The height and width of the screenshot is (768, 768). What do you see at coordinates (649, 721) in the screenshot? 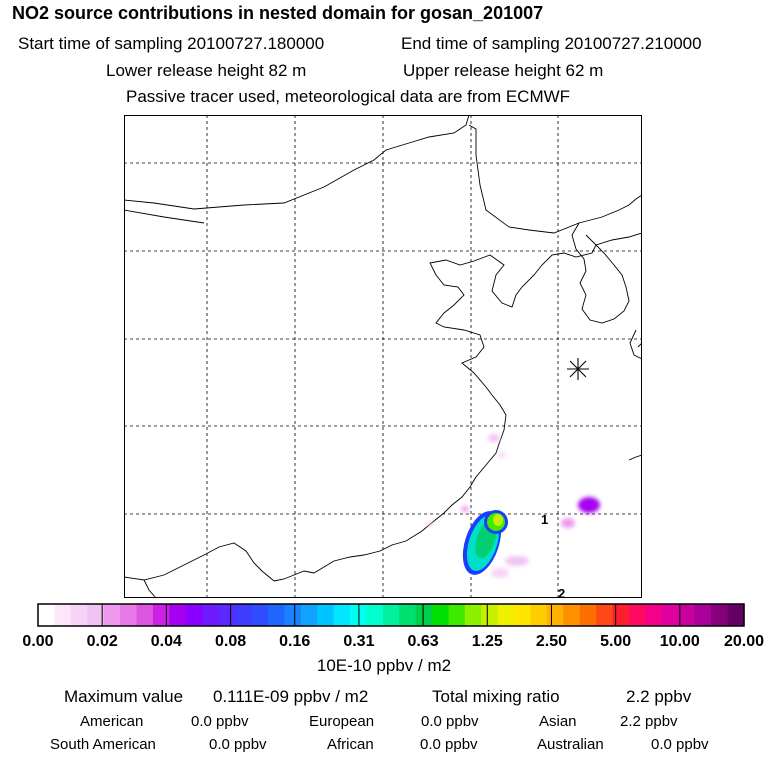
I see `region-asian-value: 2.2 ppbv` at bounding box center [649, 721].